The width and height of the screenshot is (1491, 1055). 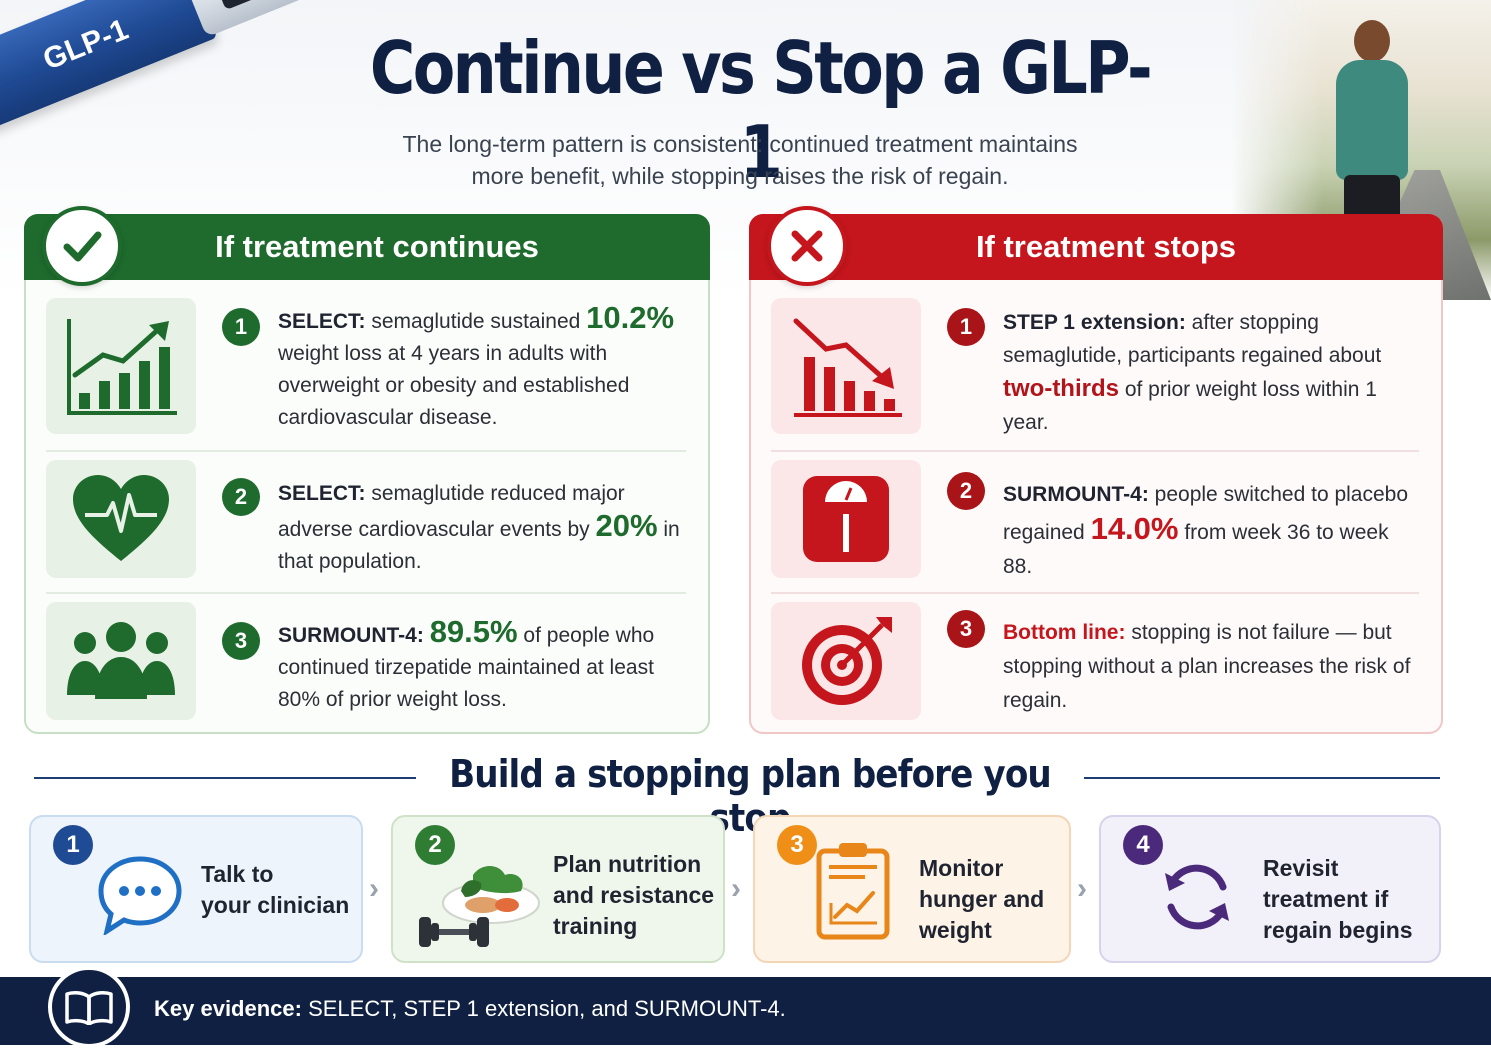 What do you see at coordinates (121, 366) in the screenshot?
I see `rising-bar-chart-icon` at bounding box center [121, 366].